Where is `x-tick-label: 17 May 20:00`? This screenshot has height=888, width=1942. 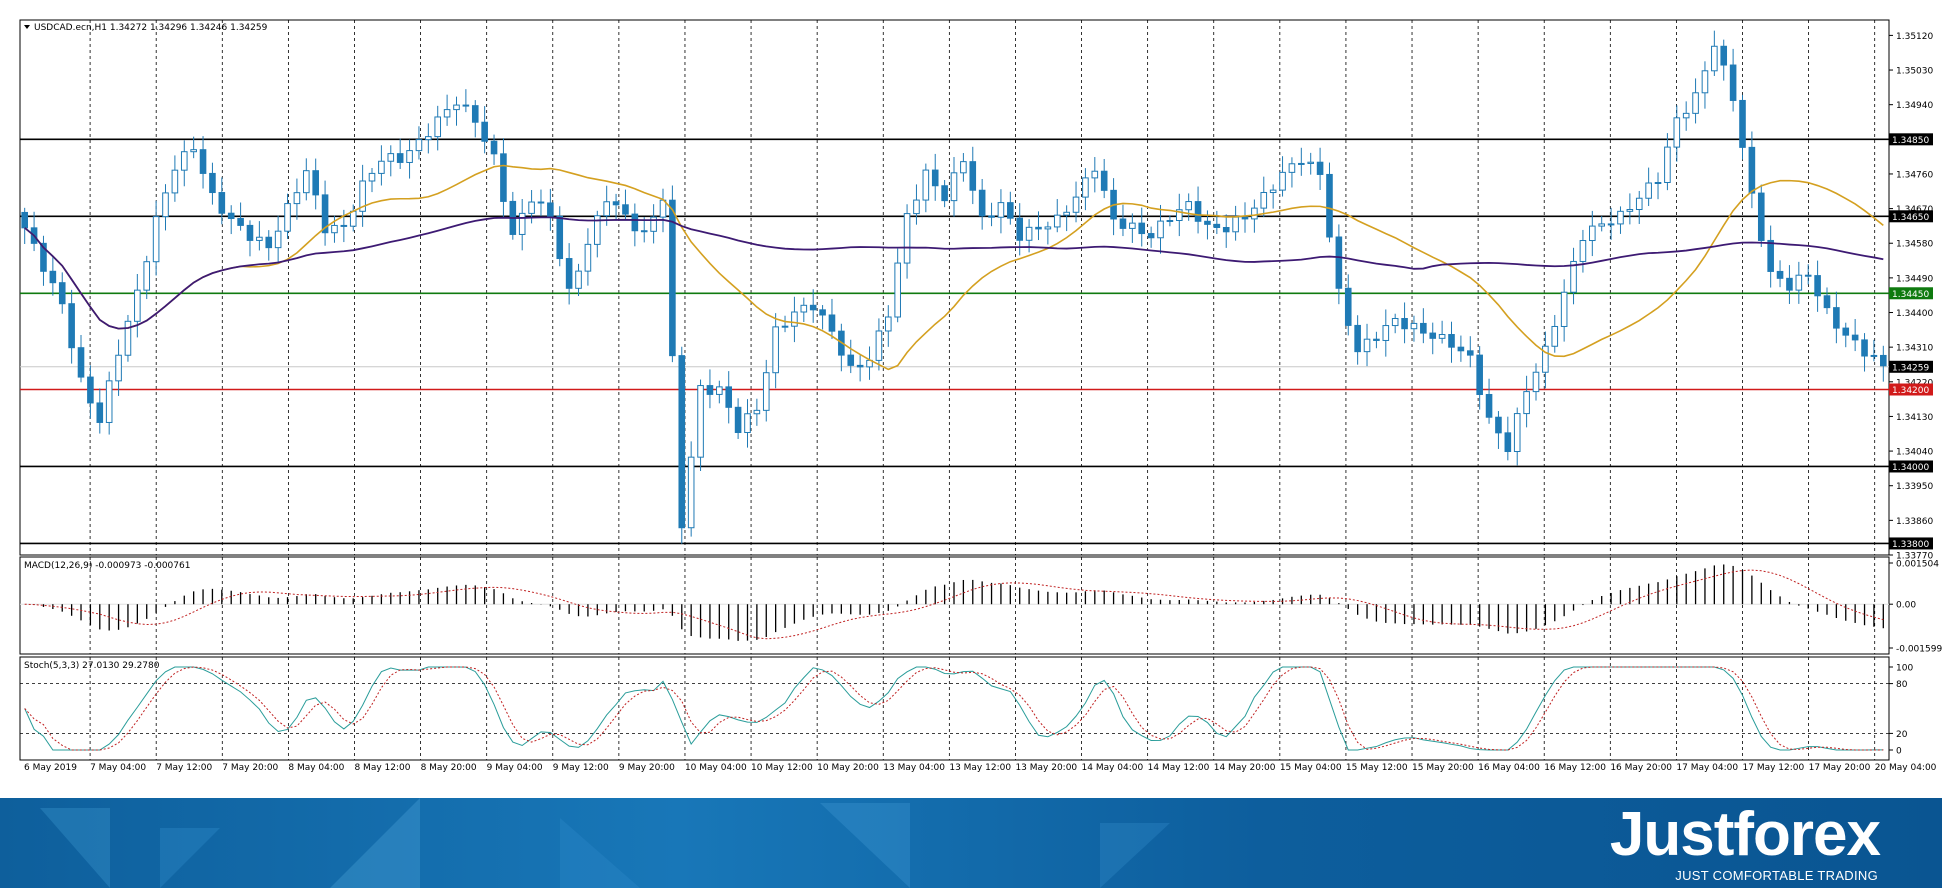
x-tick-label: 17 May 20:00 is located at coordinates (1840, 768).